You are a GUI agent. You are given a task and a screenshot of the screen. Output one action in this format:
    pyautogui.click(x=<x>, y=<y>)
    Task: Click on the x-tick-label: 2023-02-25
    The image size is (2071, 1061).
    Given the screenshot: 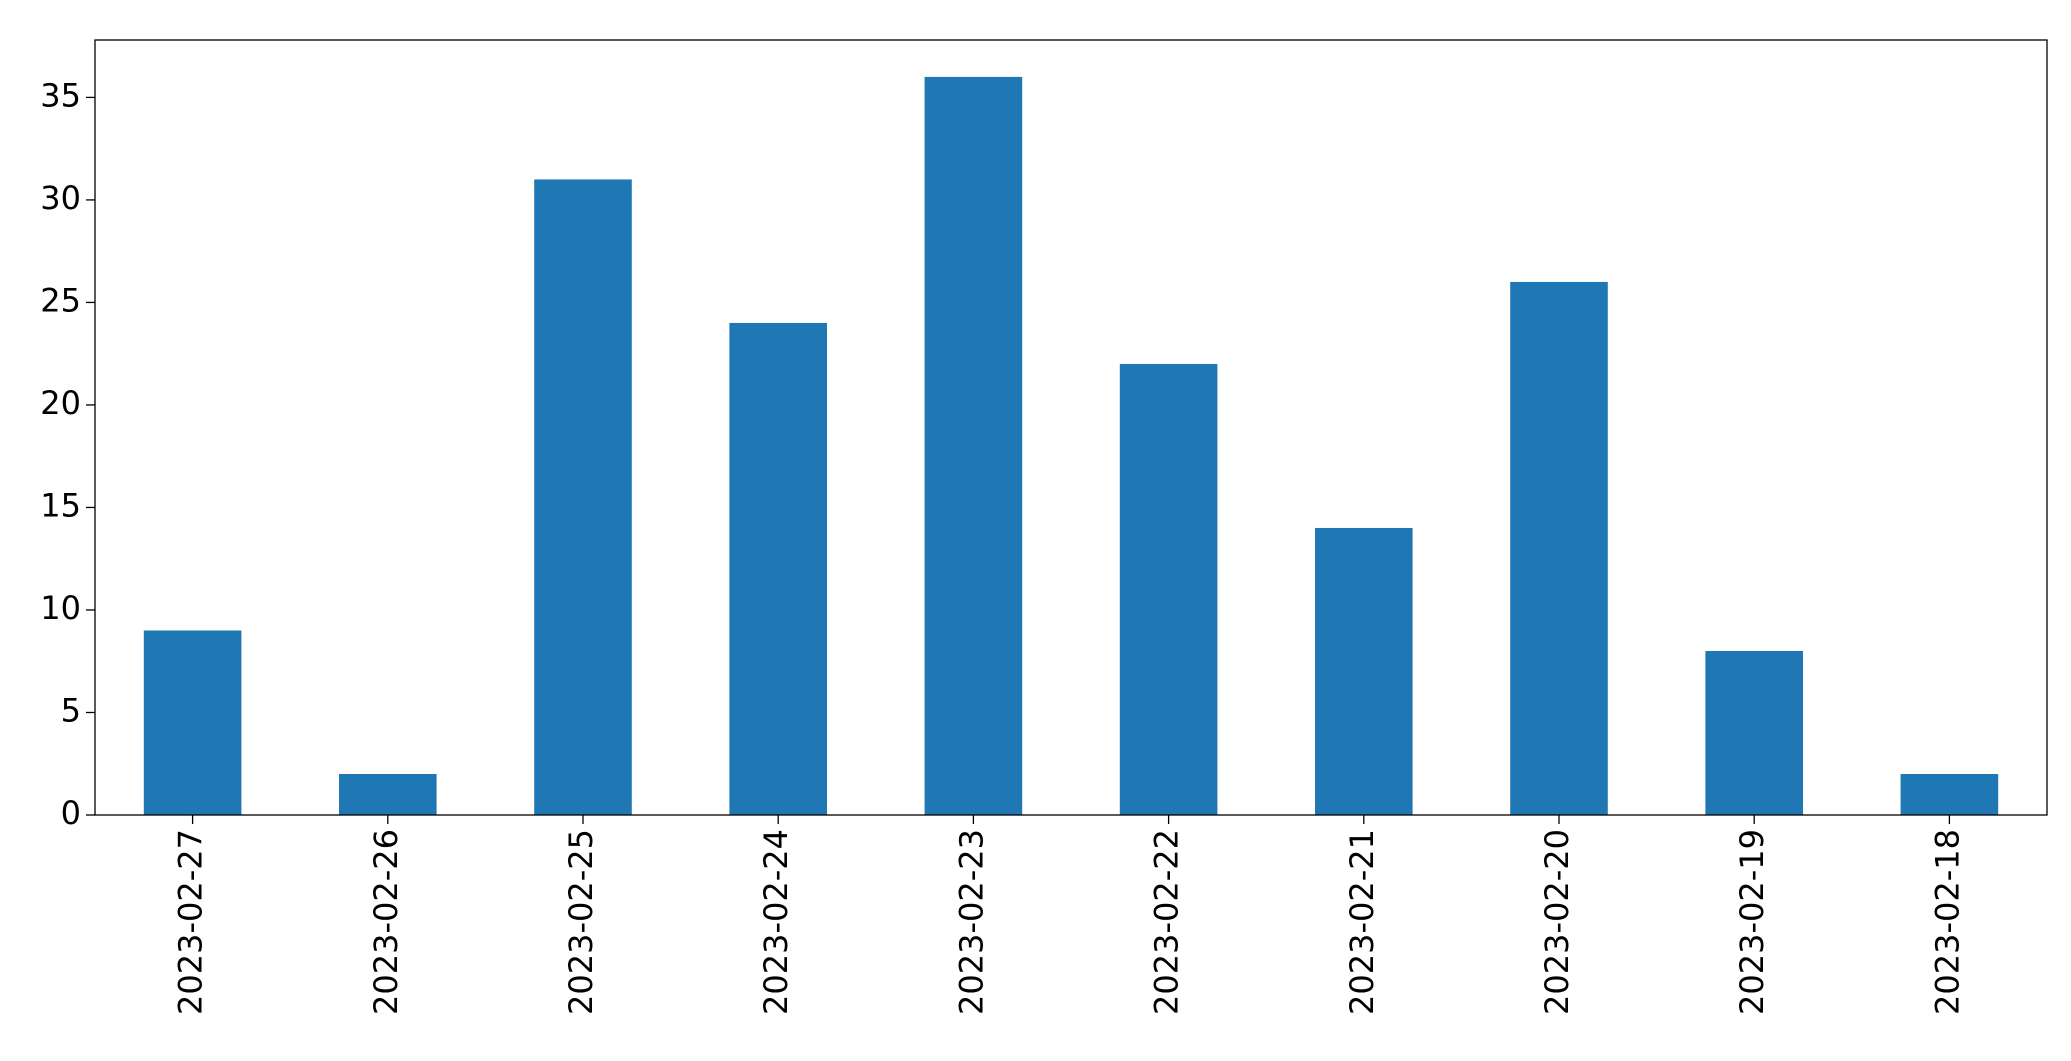 What is the action you would take?
    pyautogui.click(x=581, y=922)
    